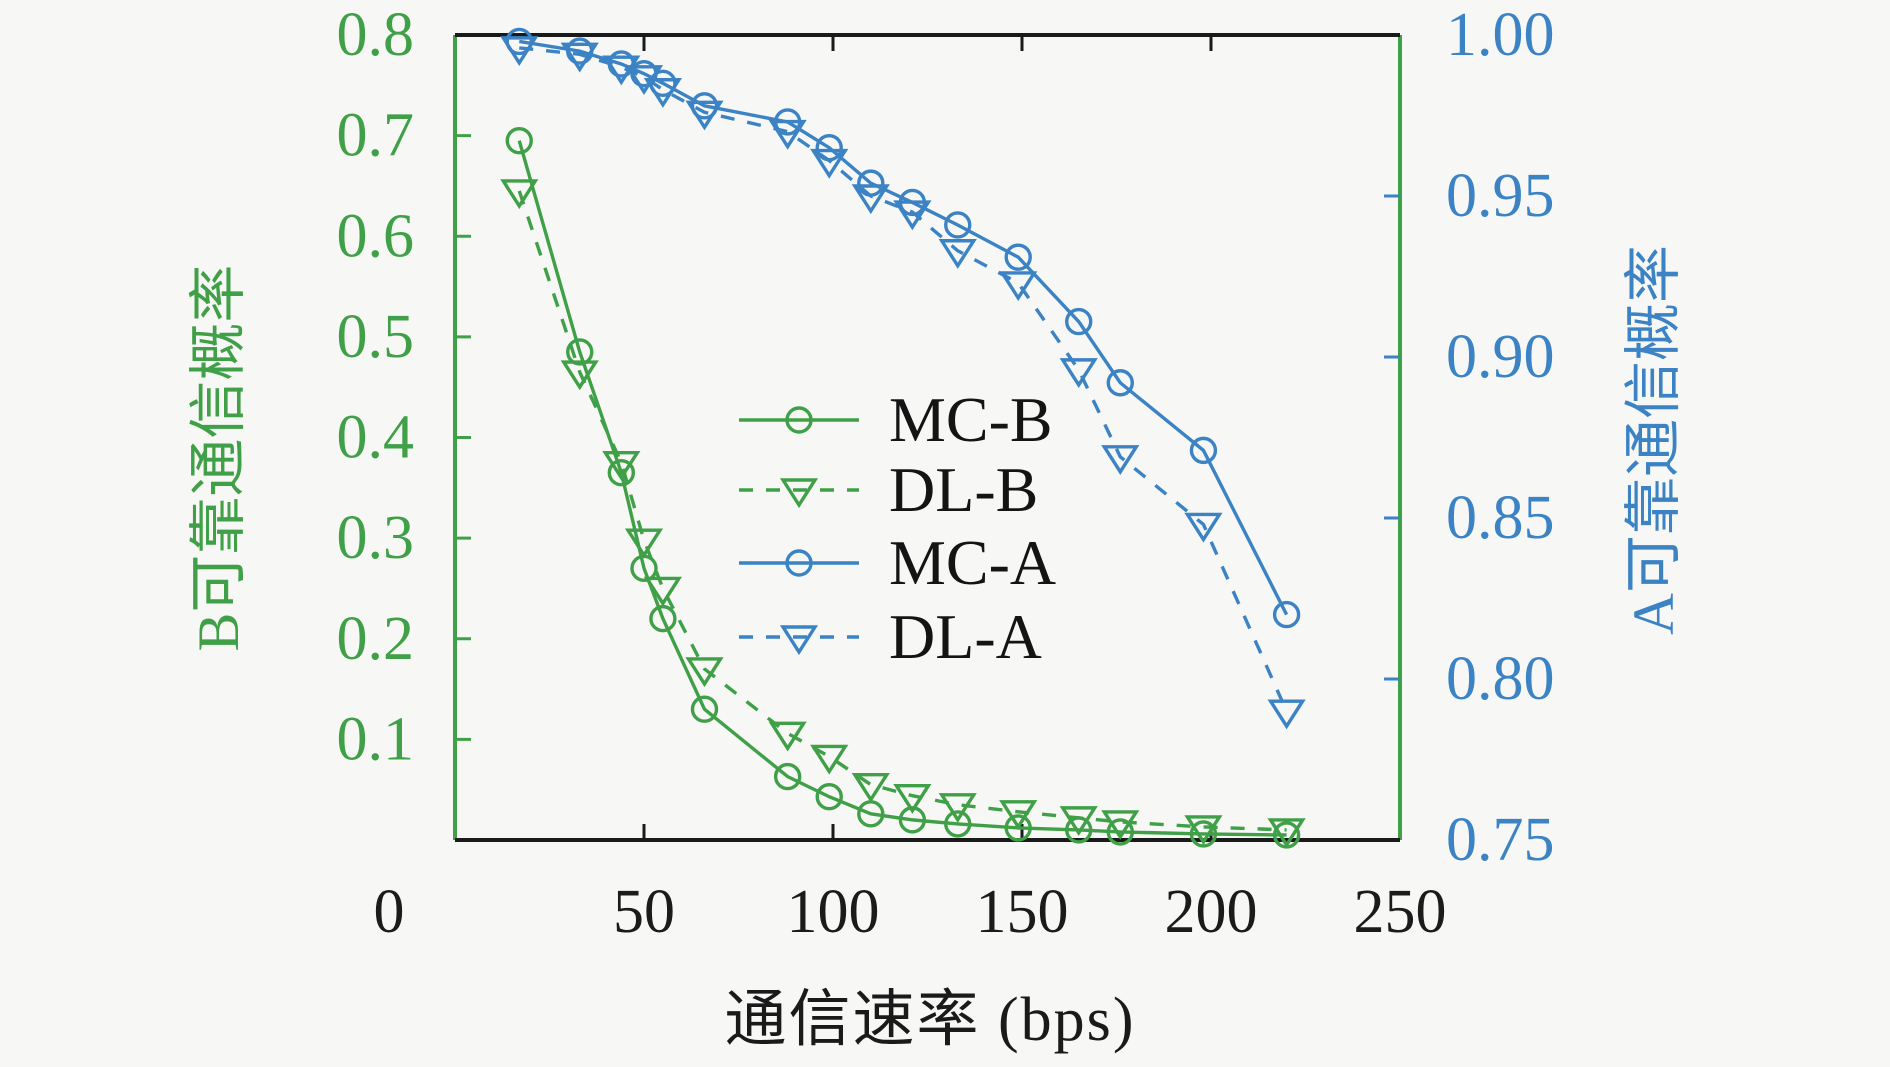  Describe the element at coordinates (1022, 912) in the screenshot. I see `x-tick-label: 150` at that location.